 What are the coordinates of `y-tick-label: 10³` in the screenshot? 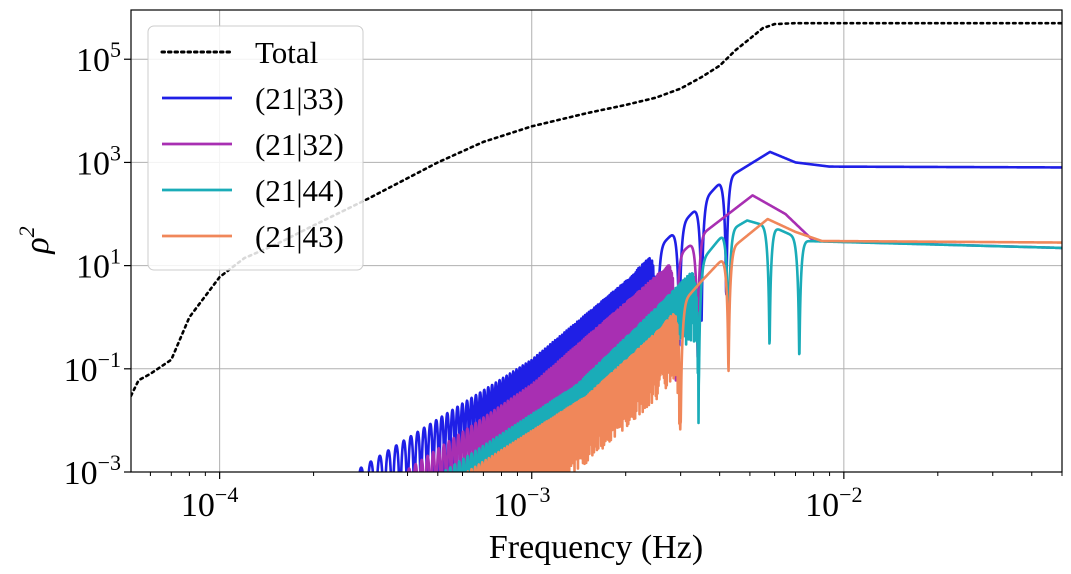 It's located at (98, 161).